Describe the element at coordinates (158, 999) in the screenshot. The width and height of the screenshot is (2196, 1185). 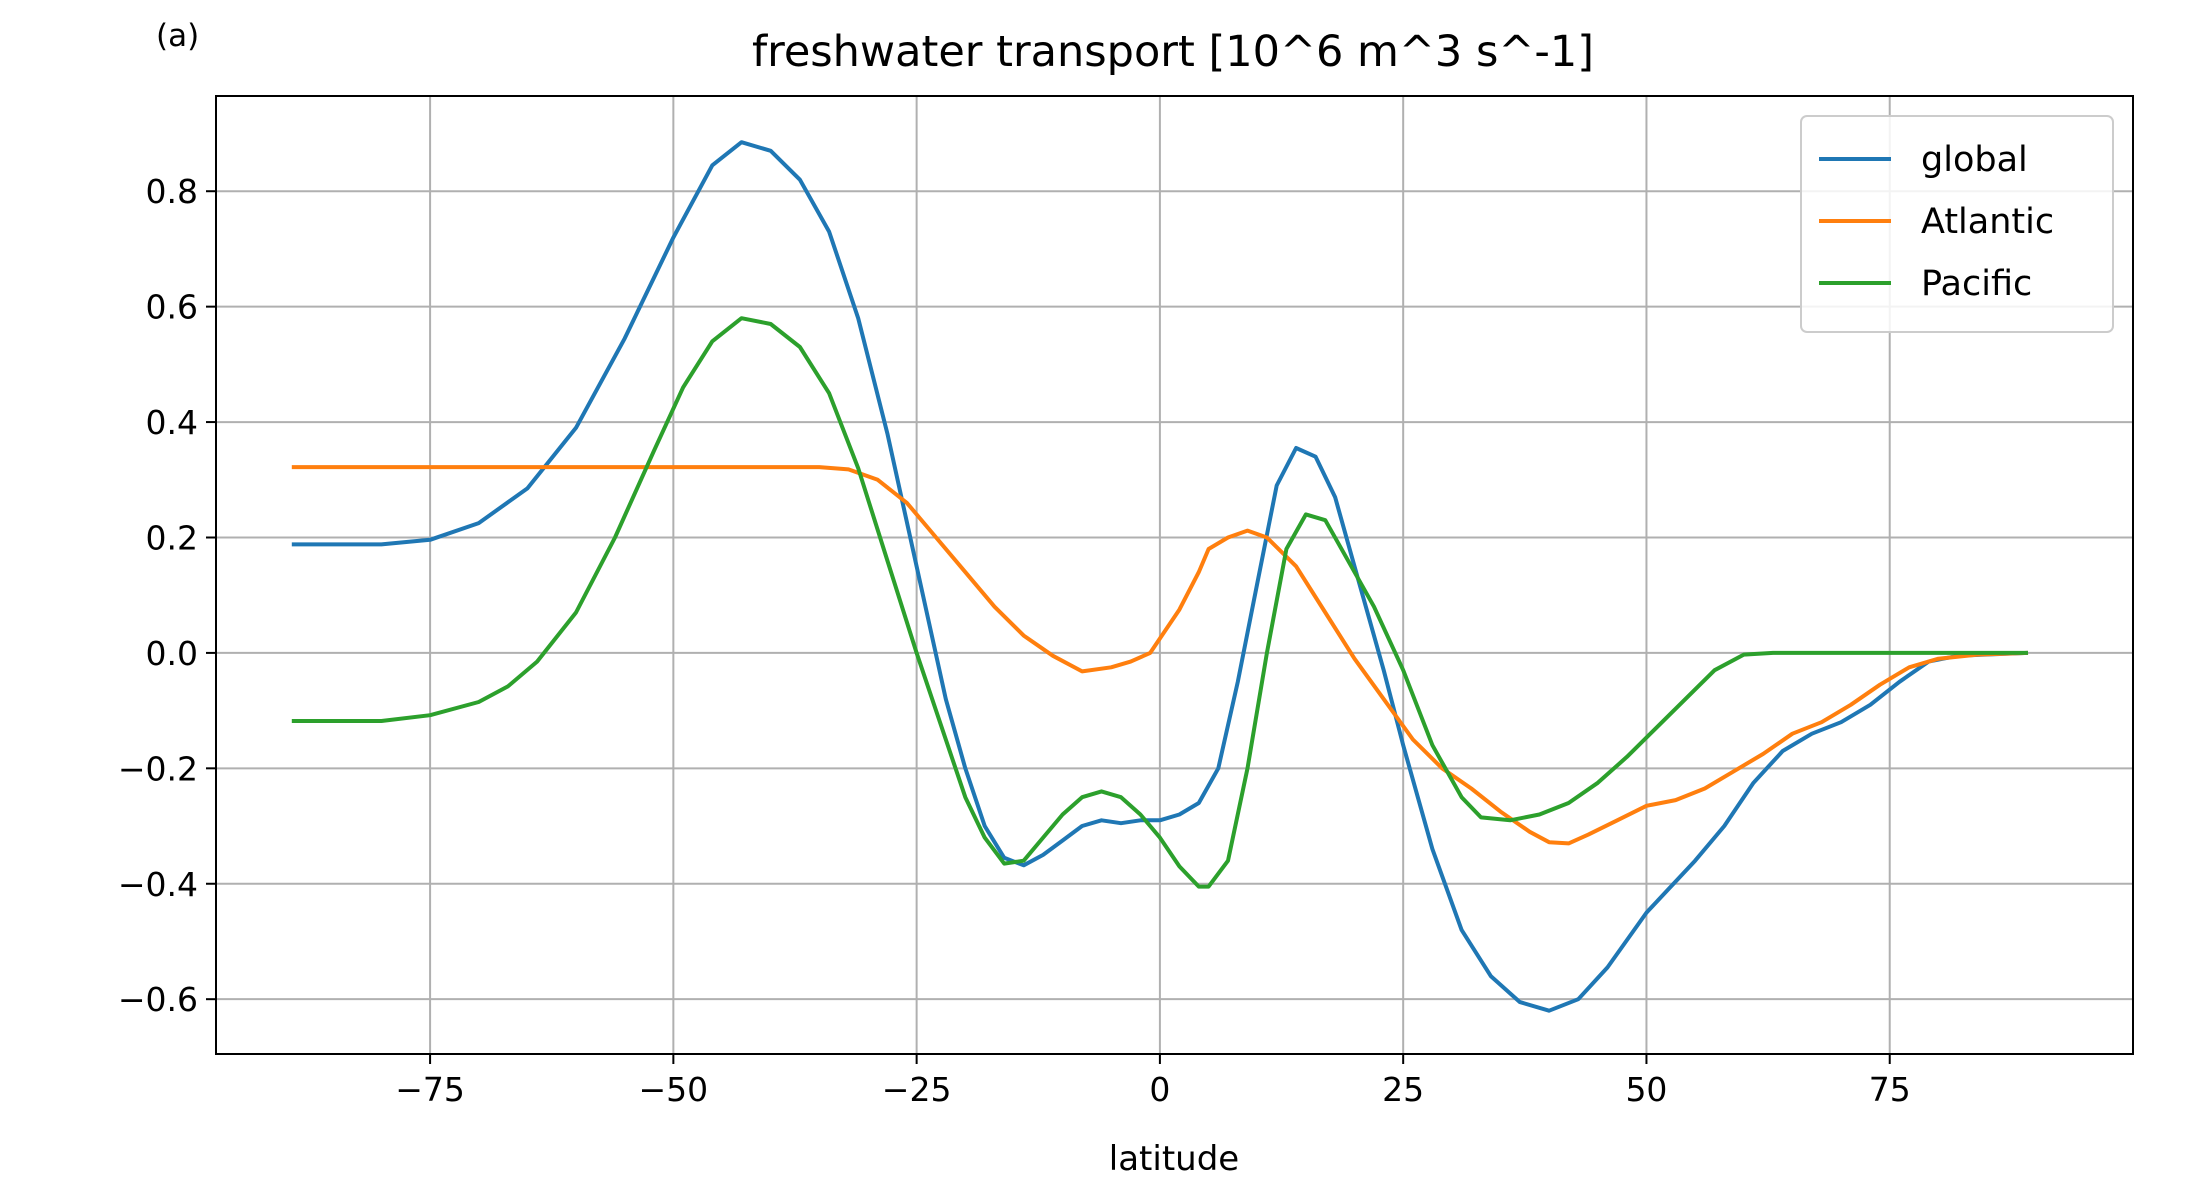
I see `y-tick-label: −0.6` at that location.